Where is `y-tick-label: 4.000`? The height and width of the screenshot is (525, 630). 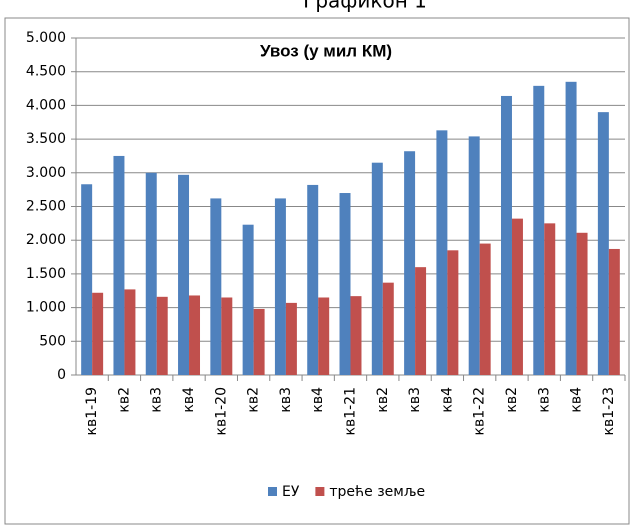 y-tick-label: 4.000 is located at coordinates (46, 105).